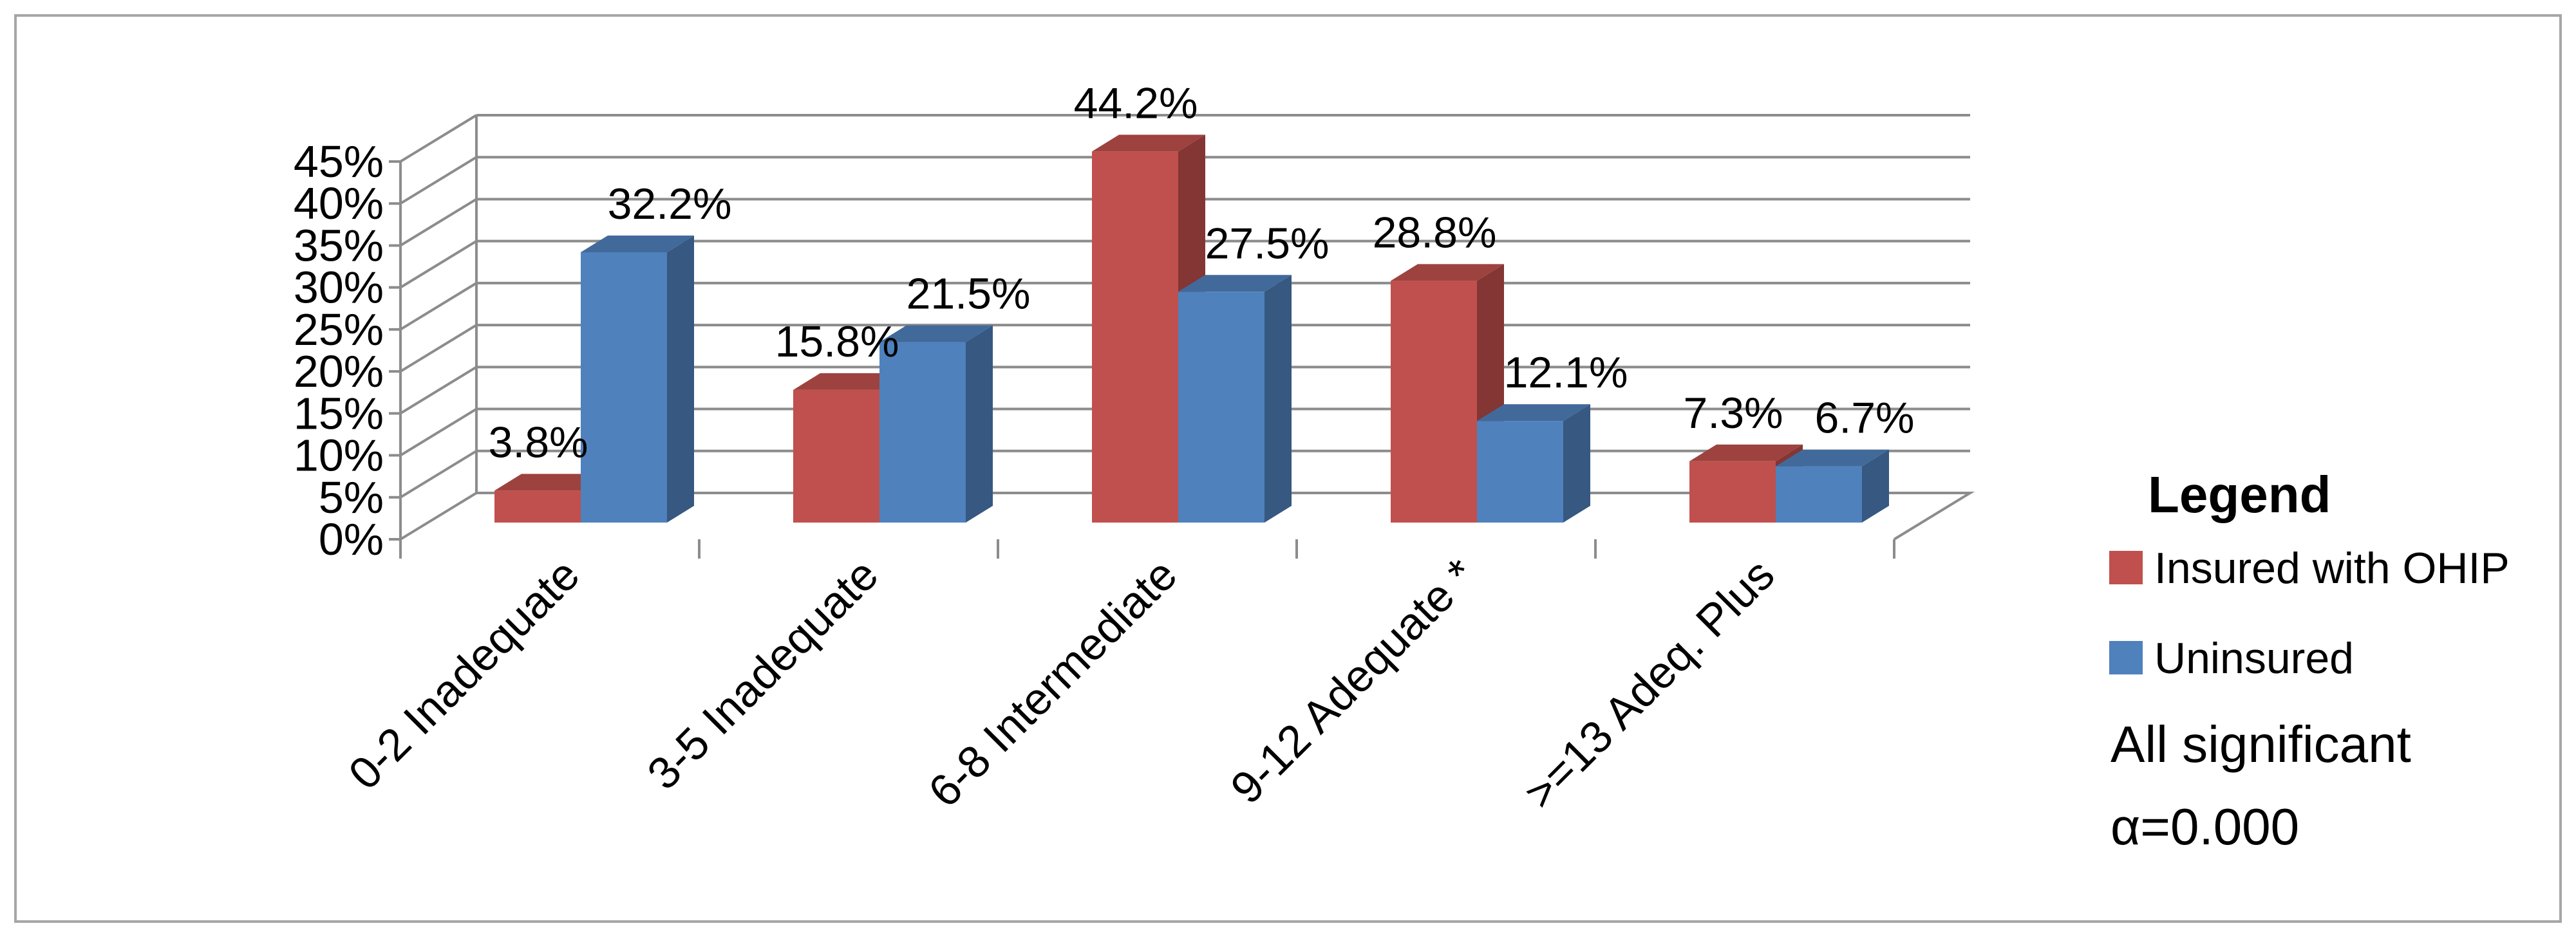 This screenshot has height=937, width=2576. I want to click on y-tick-label: 20%, so click(339, 371).